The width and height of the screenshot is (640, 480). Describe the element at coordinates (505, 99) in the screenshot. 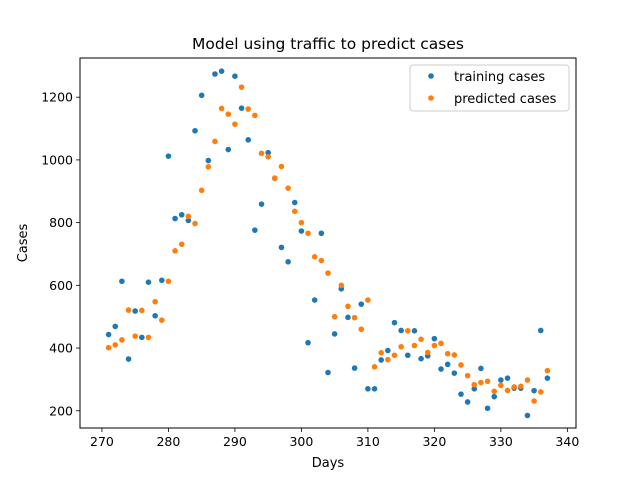

I see `legend-label-predicted: predicted cases` at that location.